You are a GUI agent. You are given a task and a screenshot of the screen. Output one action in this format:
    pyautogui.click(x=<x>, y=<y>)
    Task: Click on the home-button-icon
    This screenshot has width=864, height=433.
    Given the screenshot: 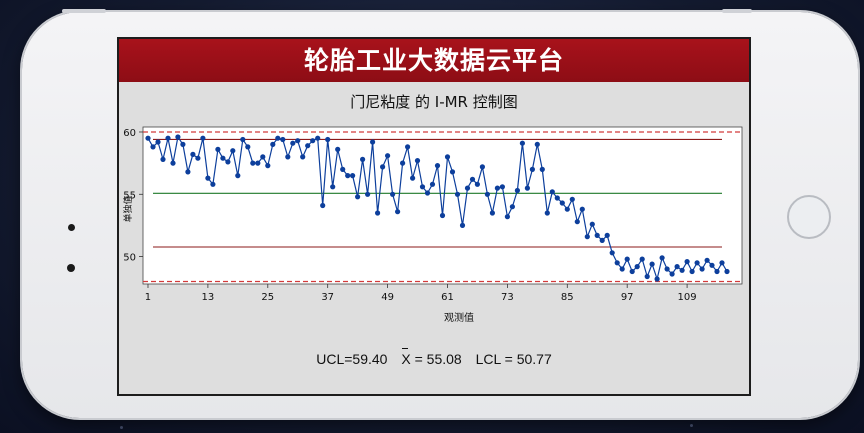 What is the action you would take?
    pyautogui.click(x=809, y=217)
    